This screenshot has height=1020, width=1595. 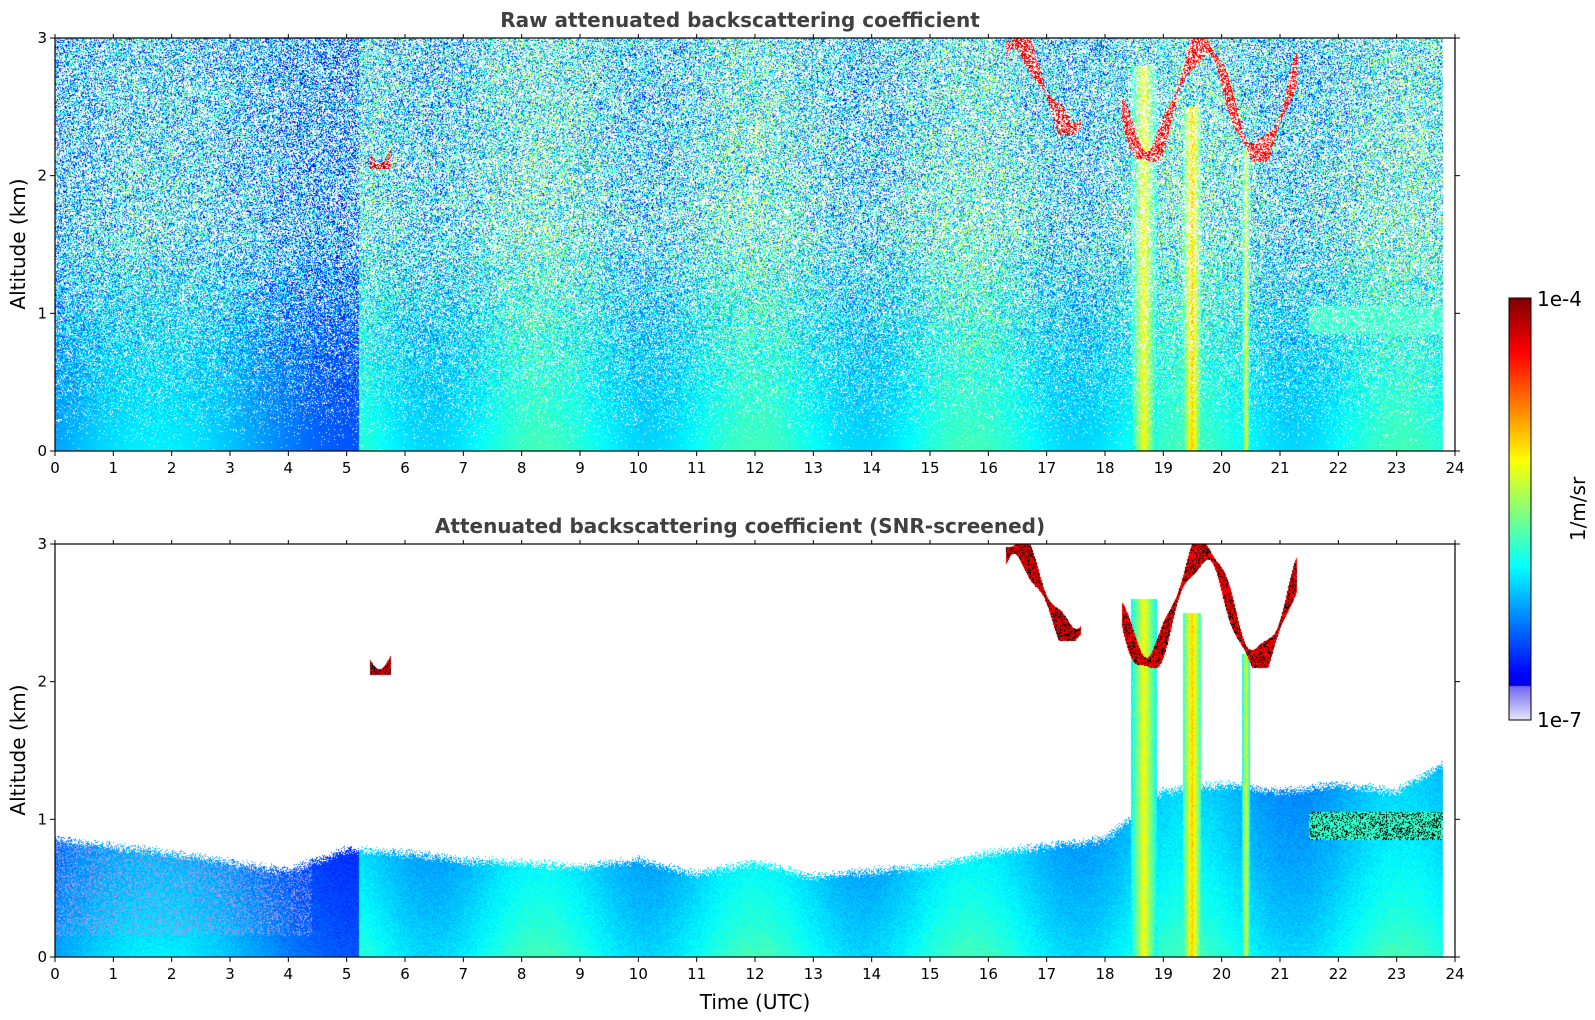 I want to click on colorbar-max-label: 1e-4, so click(x=1559, y=299).